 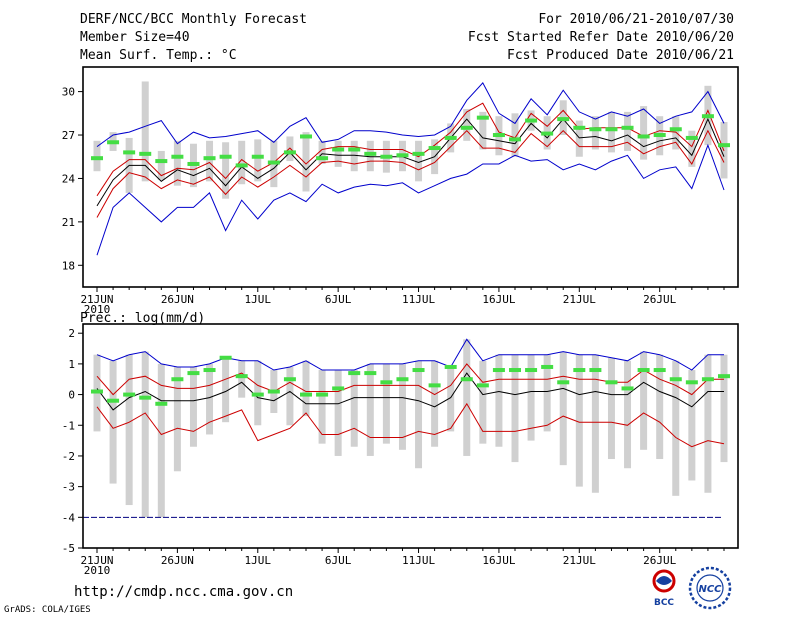 What do you see at coordinates (636, 19) in the screenshot?
I see `forecast-period: For 2010/06/21-2010/07/30` at bounding box center [636, 19].